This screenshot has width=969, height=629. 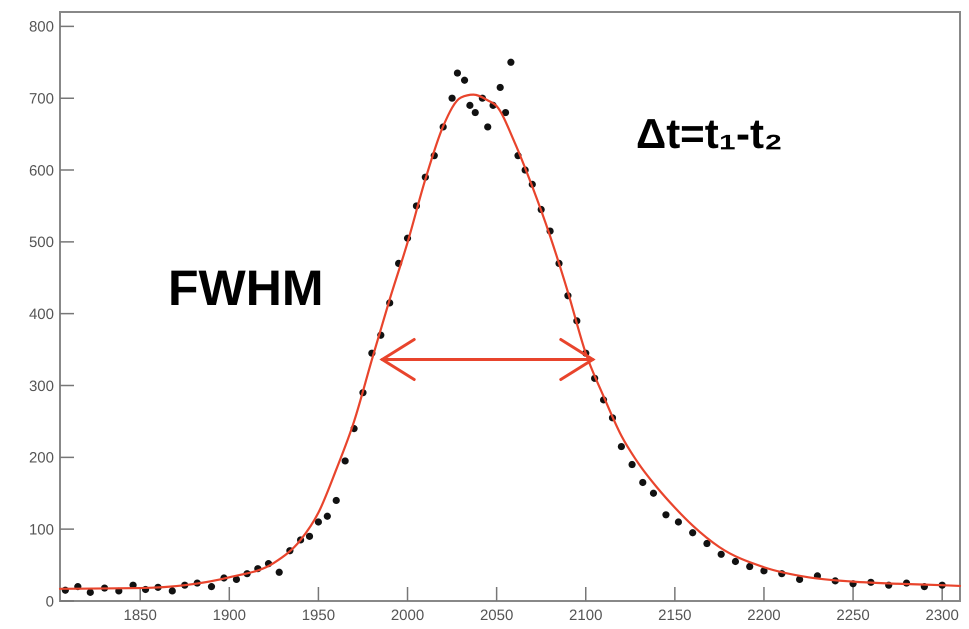 I want to click on annotation: Δt=t₁-t₂, so click(x=709, y=133).